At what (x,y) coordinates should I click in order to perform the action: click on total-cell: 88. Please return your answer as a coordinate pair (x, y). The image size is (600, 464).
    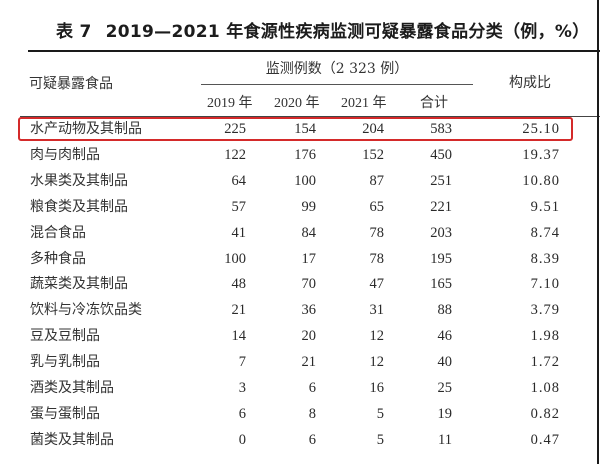
    Looking at the image, I should click on (445, 310).